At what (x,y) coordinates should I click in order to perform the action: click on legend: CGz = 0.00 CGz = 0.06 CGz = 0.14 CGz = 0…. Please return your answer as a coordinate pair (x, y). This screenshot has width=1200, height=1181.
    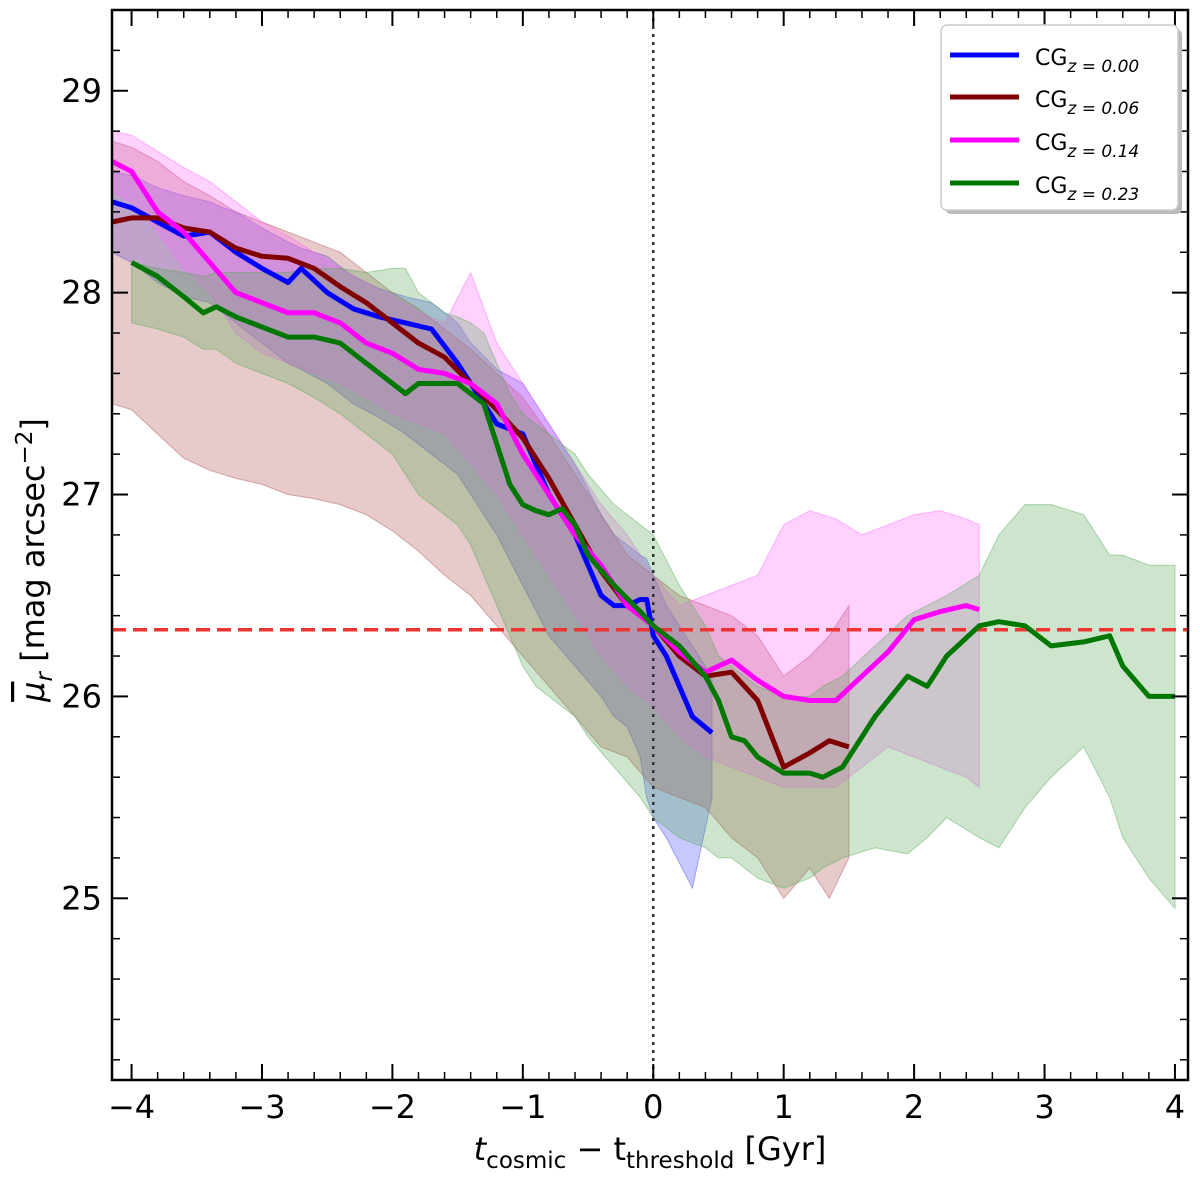
    Looking at the image, I should click on (1061, 119).